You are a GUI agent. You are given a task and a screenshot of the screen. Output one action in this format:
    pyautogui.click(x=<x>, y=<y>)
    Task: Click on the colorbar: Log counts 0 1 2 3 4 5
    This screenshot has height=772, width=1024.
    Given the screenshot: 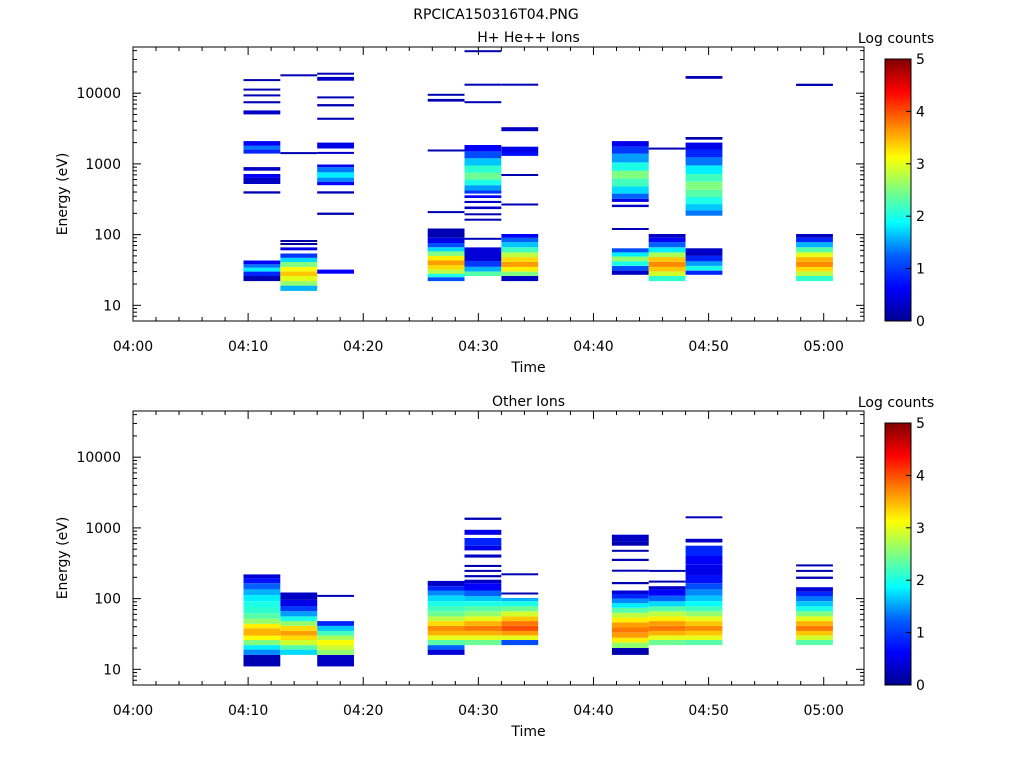 What is the action you would take?
    pyautogui.click(x=896, y=180)
    